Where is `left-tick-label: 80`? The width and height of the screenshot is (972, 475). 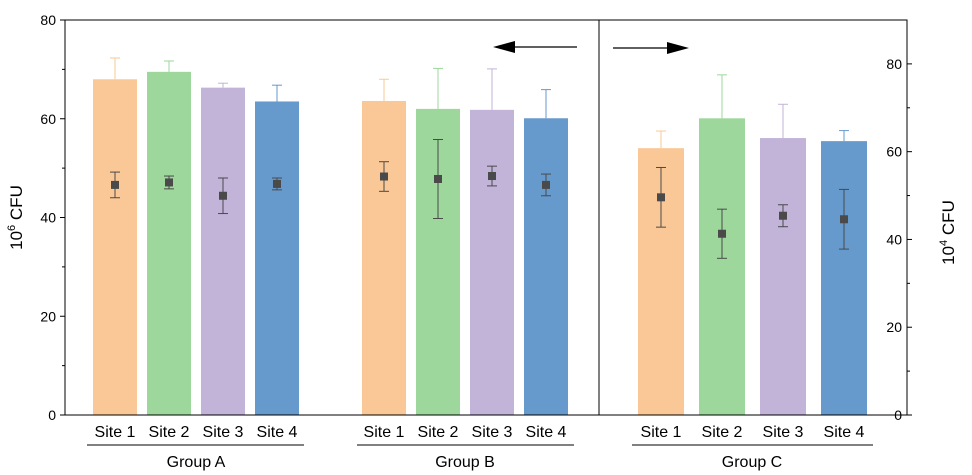
left-tick-label: 80 is located at coordinates (48, 20).